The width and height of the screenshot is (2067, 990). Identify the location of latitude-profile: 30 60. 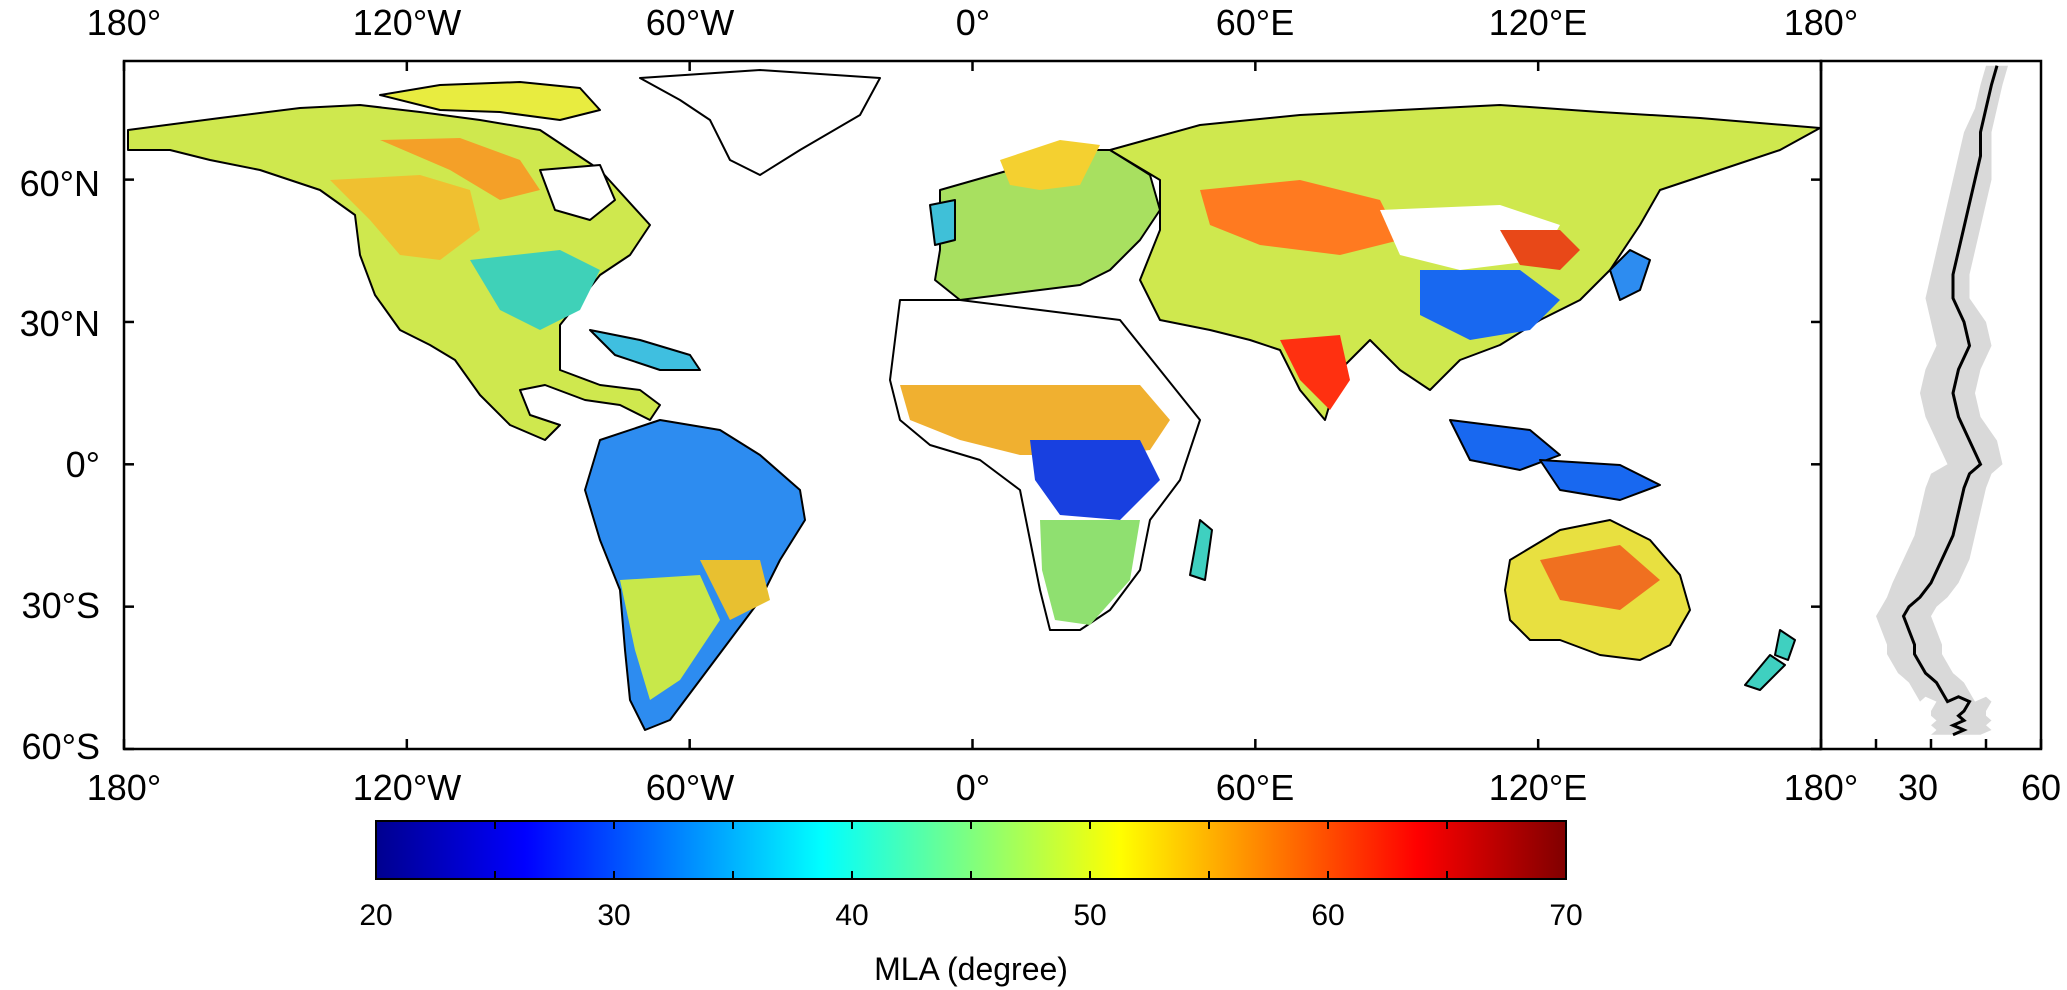
(1940, 433).